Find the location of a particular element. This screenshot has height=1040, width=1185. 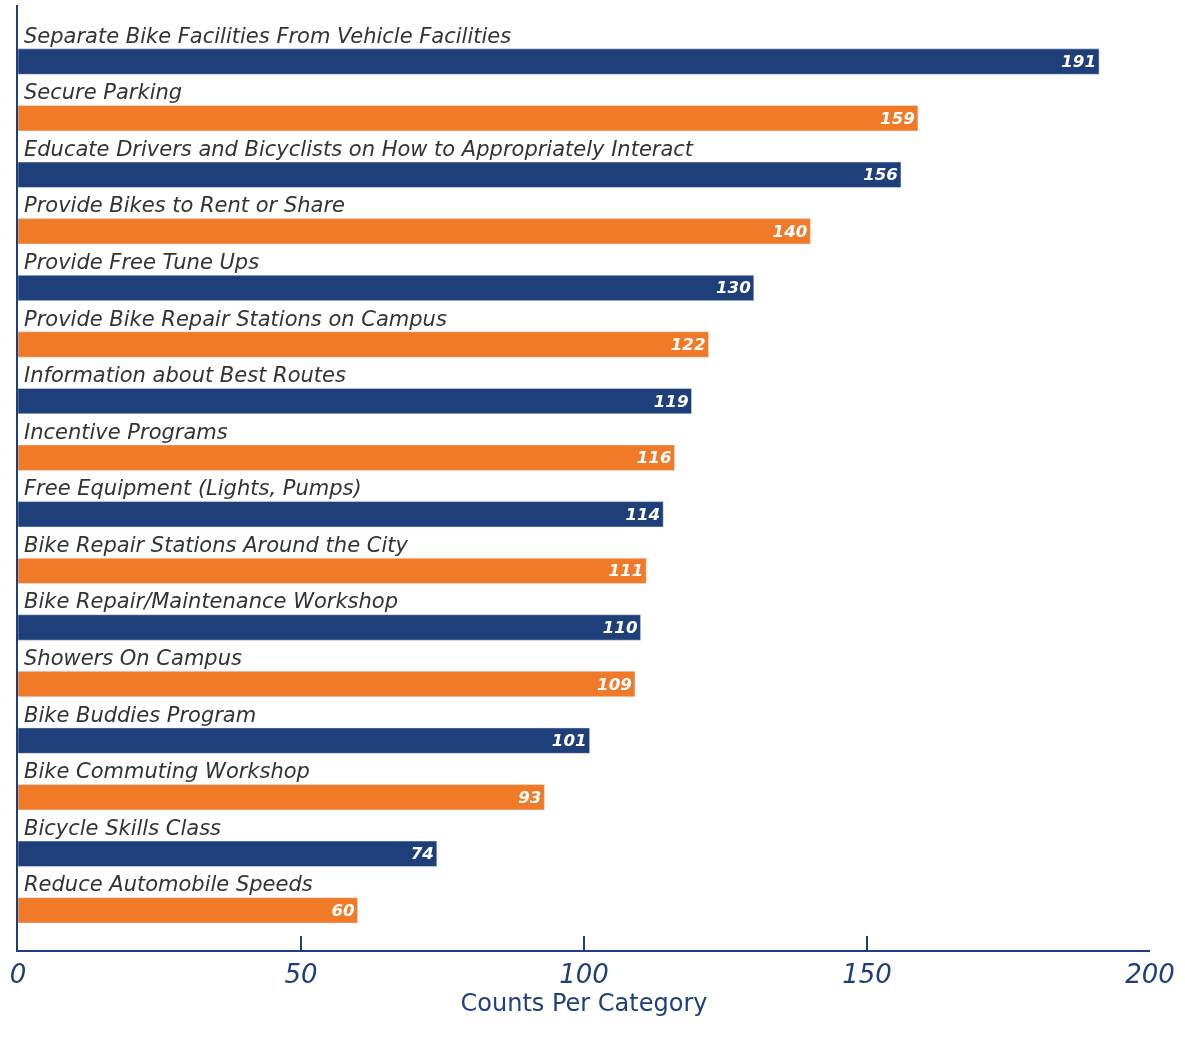

y-tick-label: Provide Bike Repair Stations on Campus is located at coordinates (235, 319).